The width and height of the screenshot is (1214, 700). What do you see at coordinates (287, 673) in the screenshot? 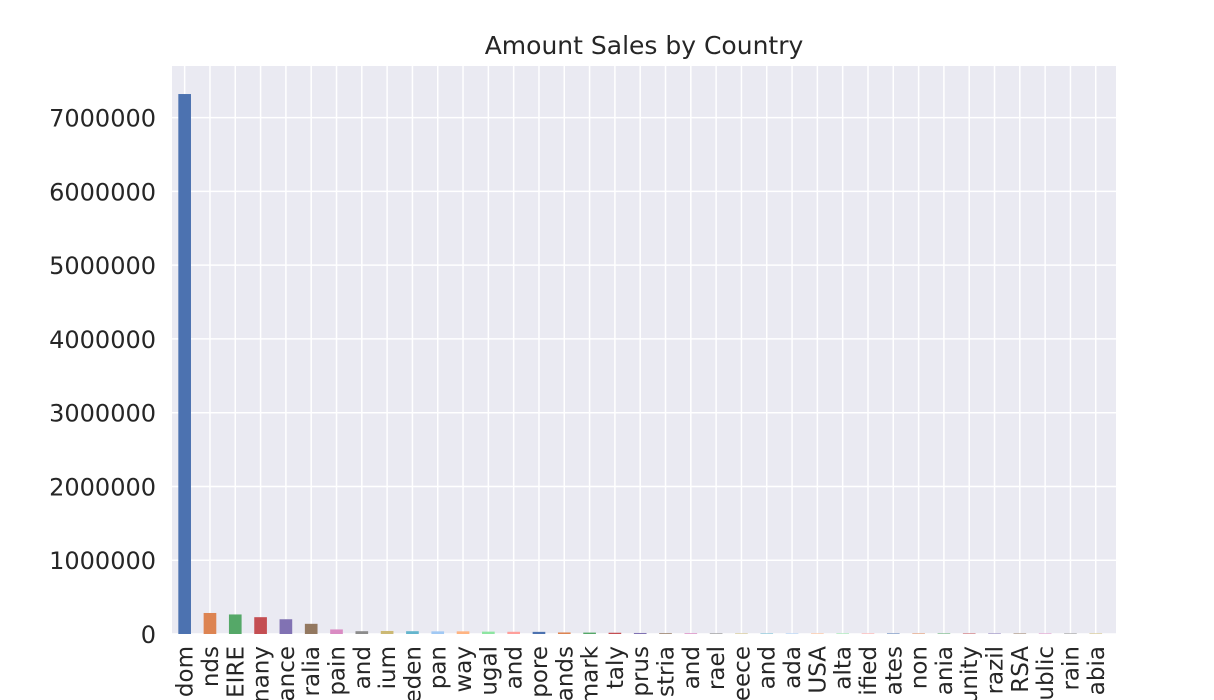
I see `x-tick-label: ance` at bounding box center [287, 673].